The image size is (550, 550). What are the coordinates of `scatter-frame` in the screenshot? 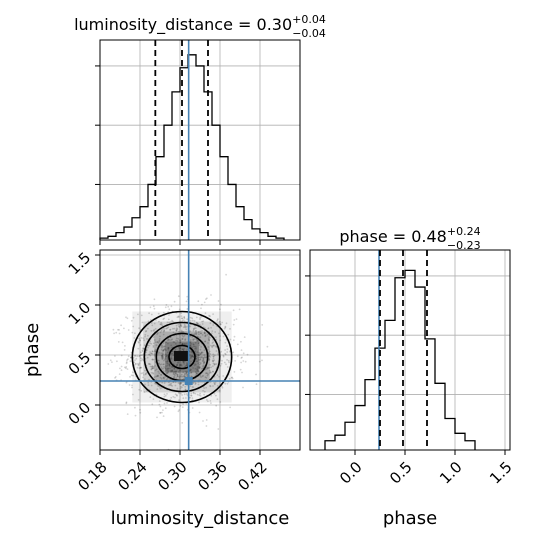 It's located at (200, 350).